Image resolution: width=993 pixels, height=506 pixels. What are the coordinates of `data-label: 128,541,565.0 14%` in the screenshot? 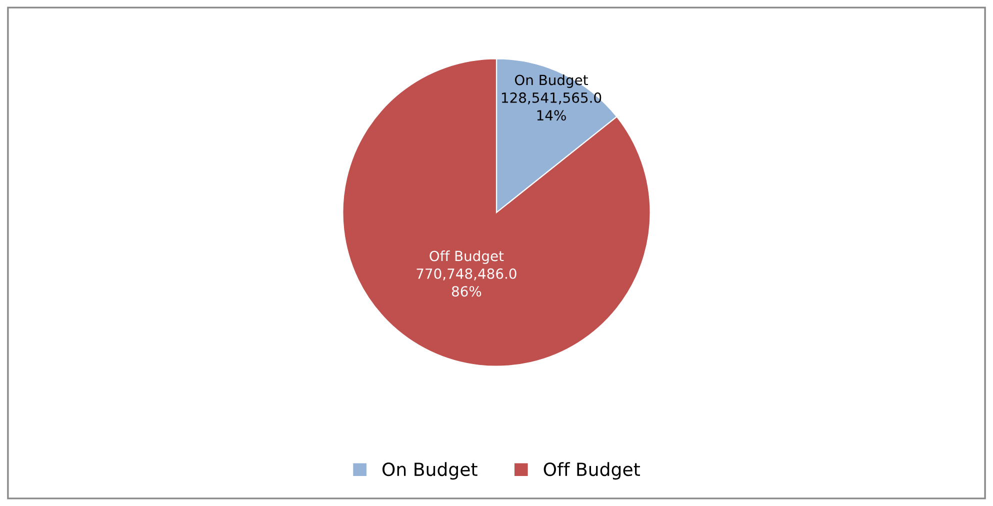 It's located at (552, 106).